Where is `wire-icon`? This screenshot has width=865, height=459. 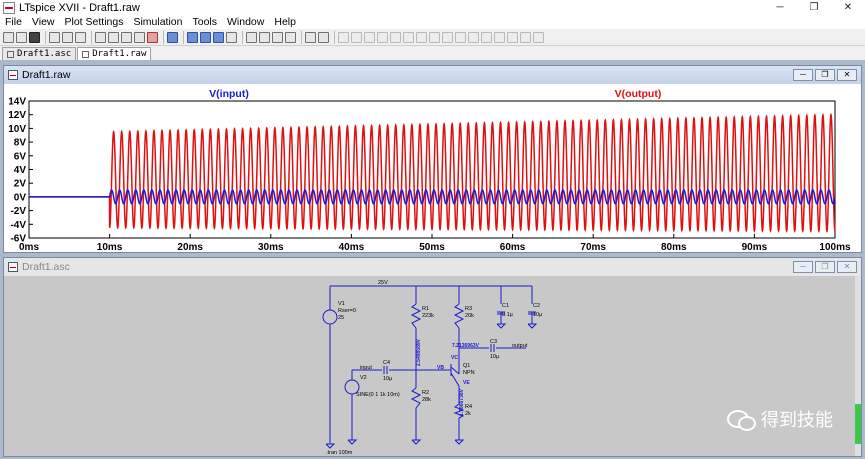
wire-icon is located at coordinates (343, 37).